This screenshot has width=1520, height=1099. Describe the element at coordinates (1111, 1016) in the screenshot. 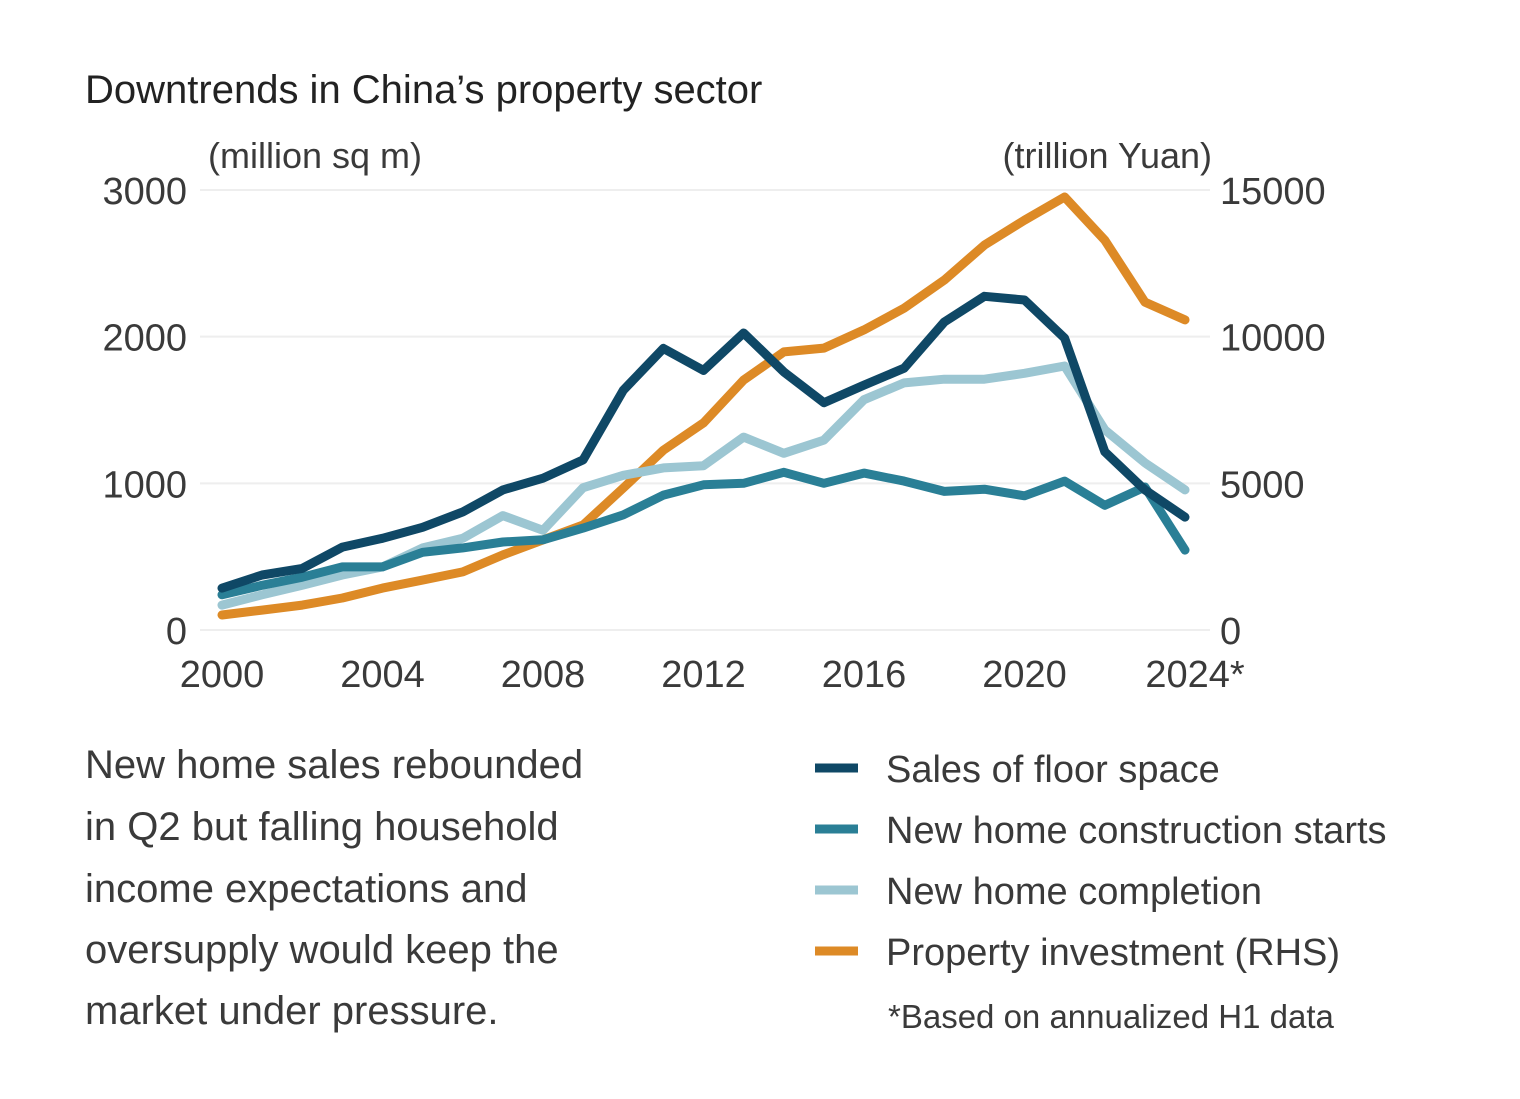

I see `footnote: *Based on annualized H1 data` at that location.